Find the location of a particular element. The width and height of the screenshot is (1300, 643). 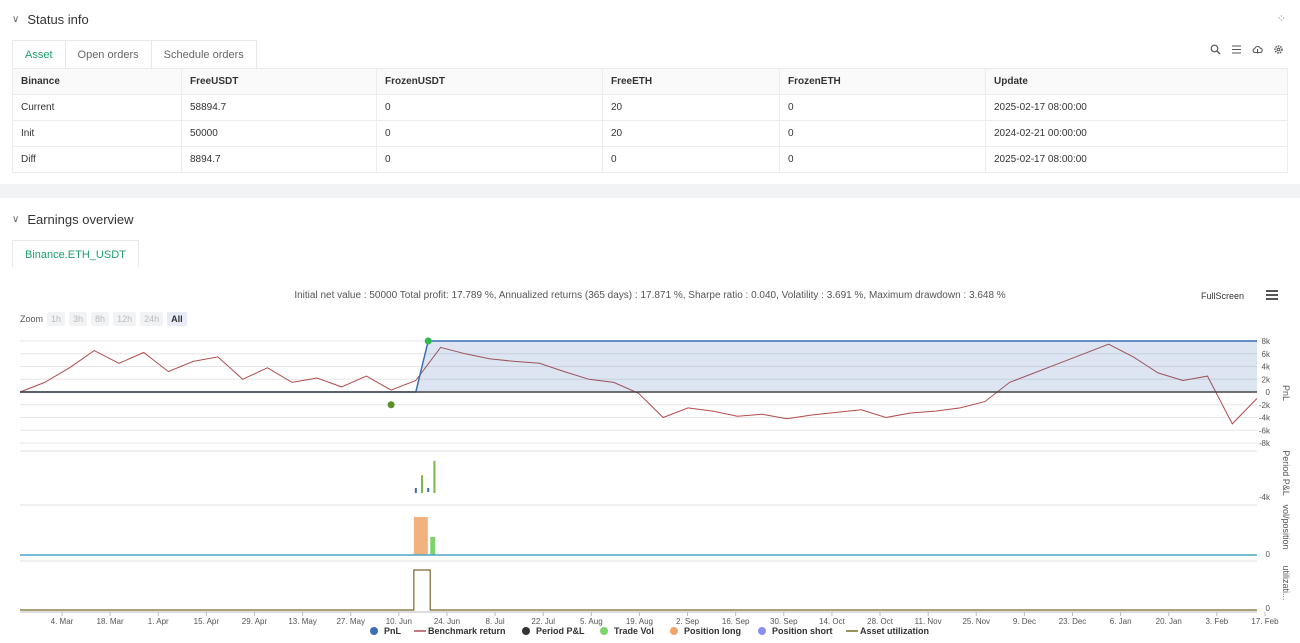

x-tick-label: 18. Mar is located at coordinates (110, 621).